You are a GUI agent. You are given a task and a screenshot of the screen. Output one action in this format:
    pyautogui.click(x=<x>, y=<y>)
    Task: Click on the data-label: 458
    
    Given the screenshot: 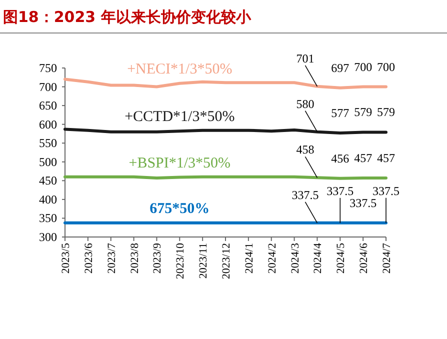 What is the action you would take?
    pyautogui.click(x=305, y=149)
    